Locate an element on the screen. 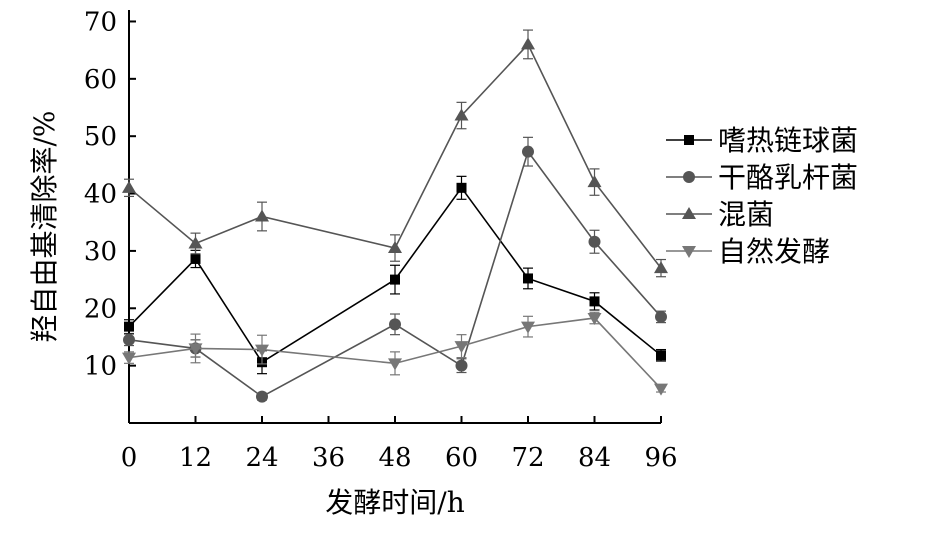 The image size is (934, 538). y-tick-label: 20 is located at coordinates (100, 309).